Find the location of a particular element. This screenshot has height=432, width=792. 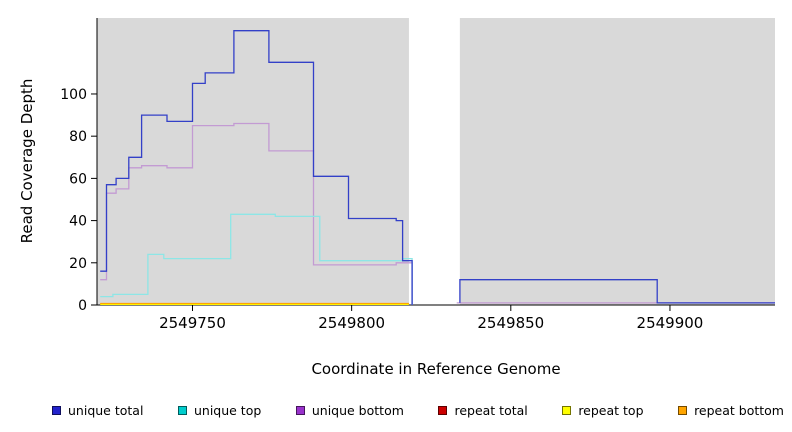

legend-label: unique top is located at coordinates (227, 410).